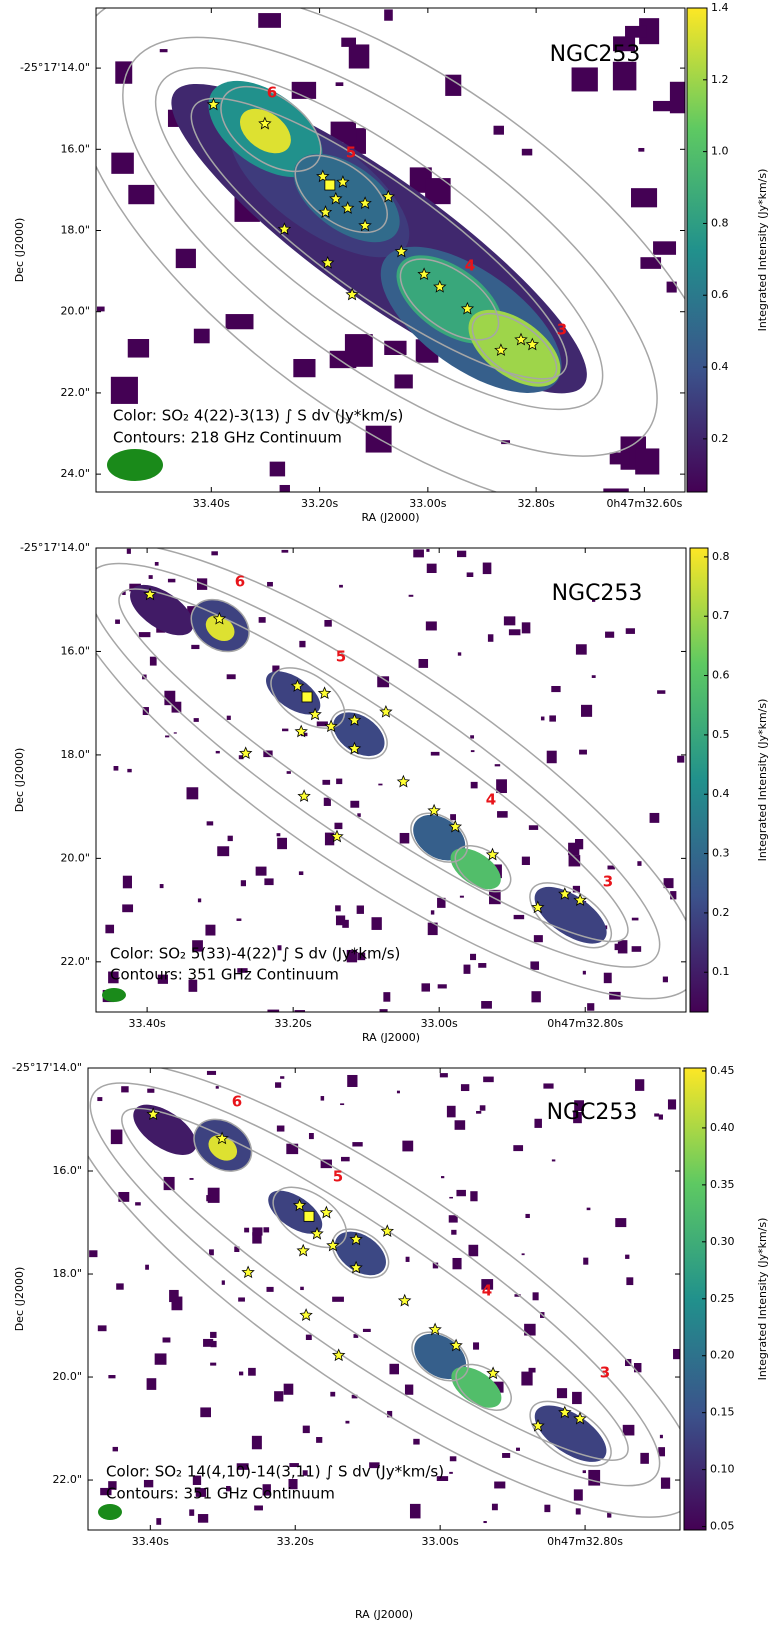 Image resolution: width=782 pixels, height=1625 pixels. Describe the element at coordinates (699, 780) in the screenshot. I see `colorbar` at that location.